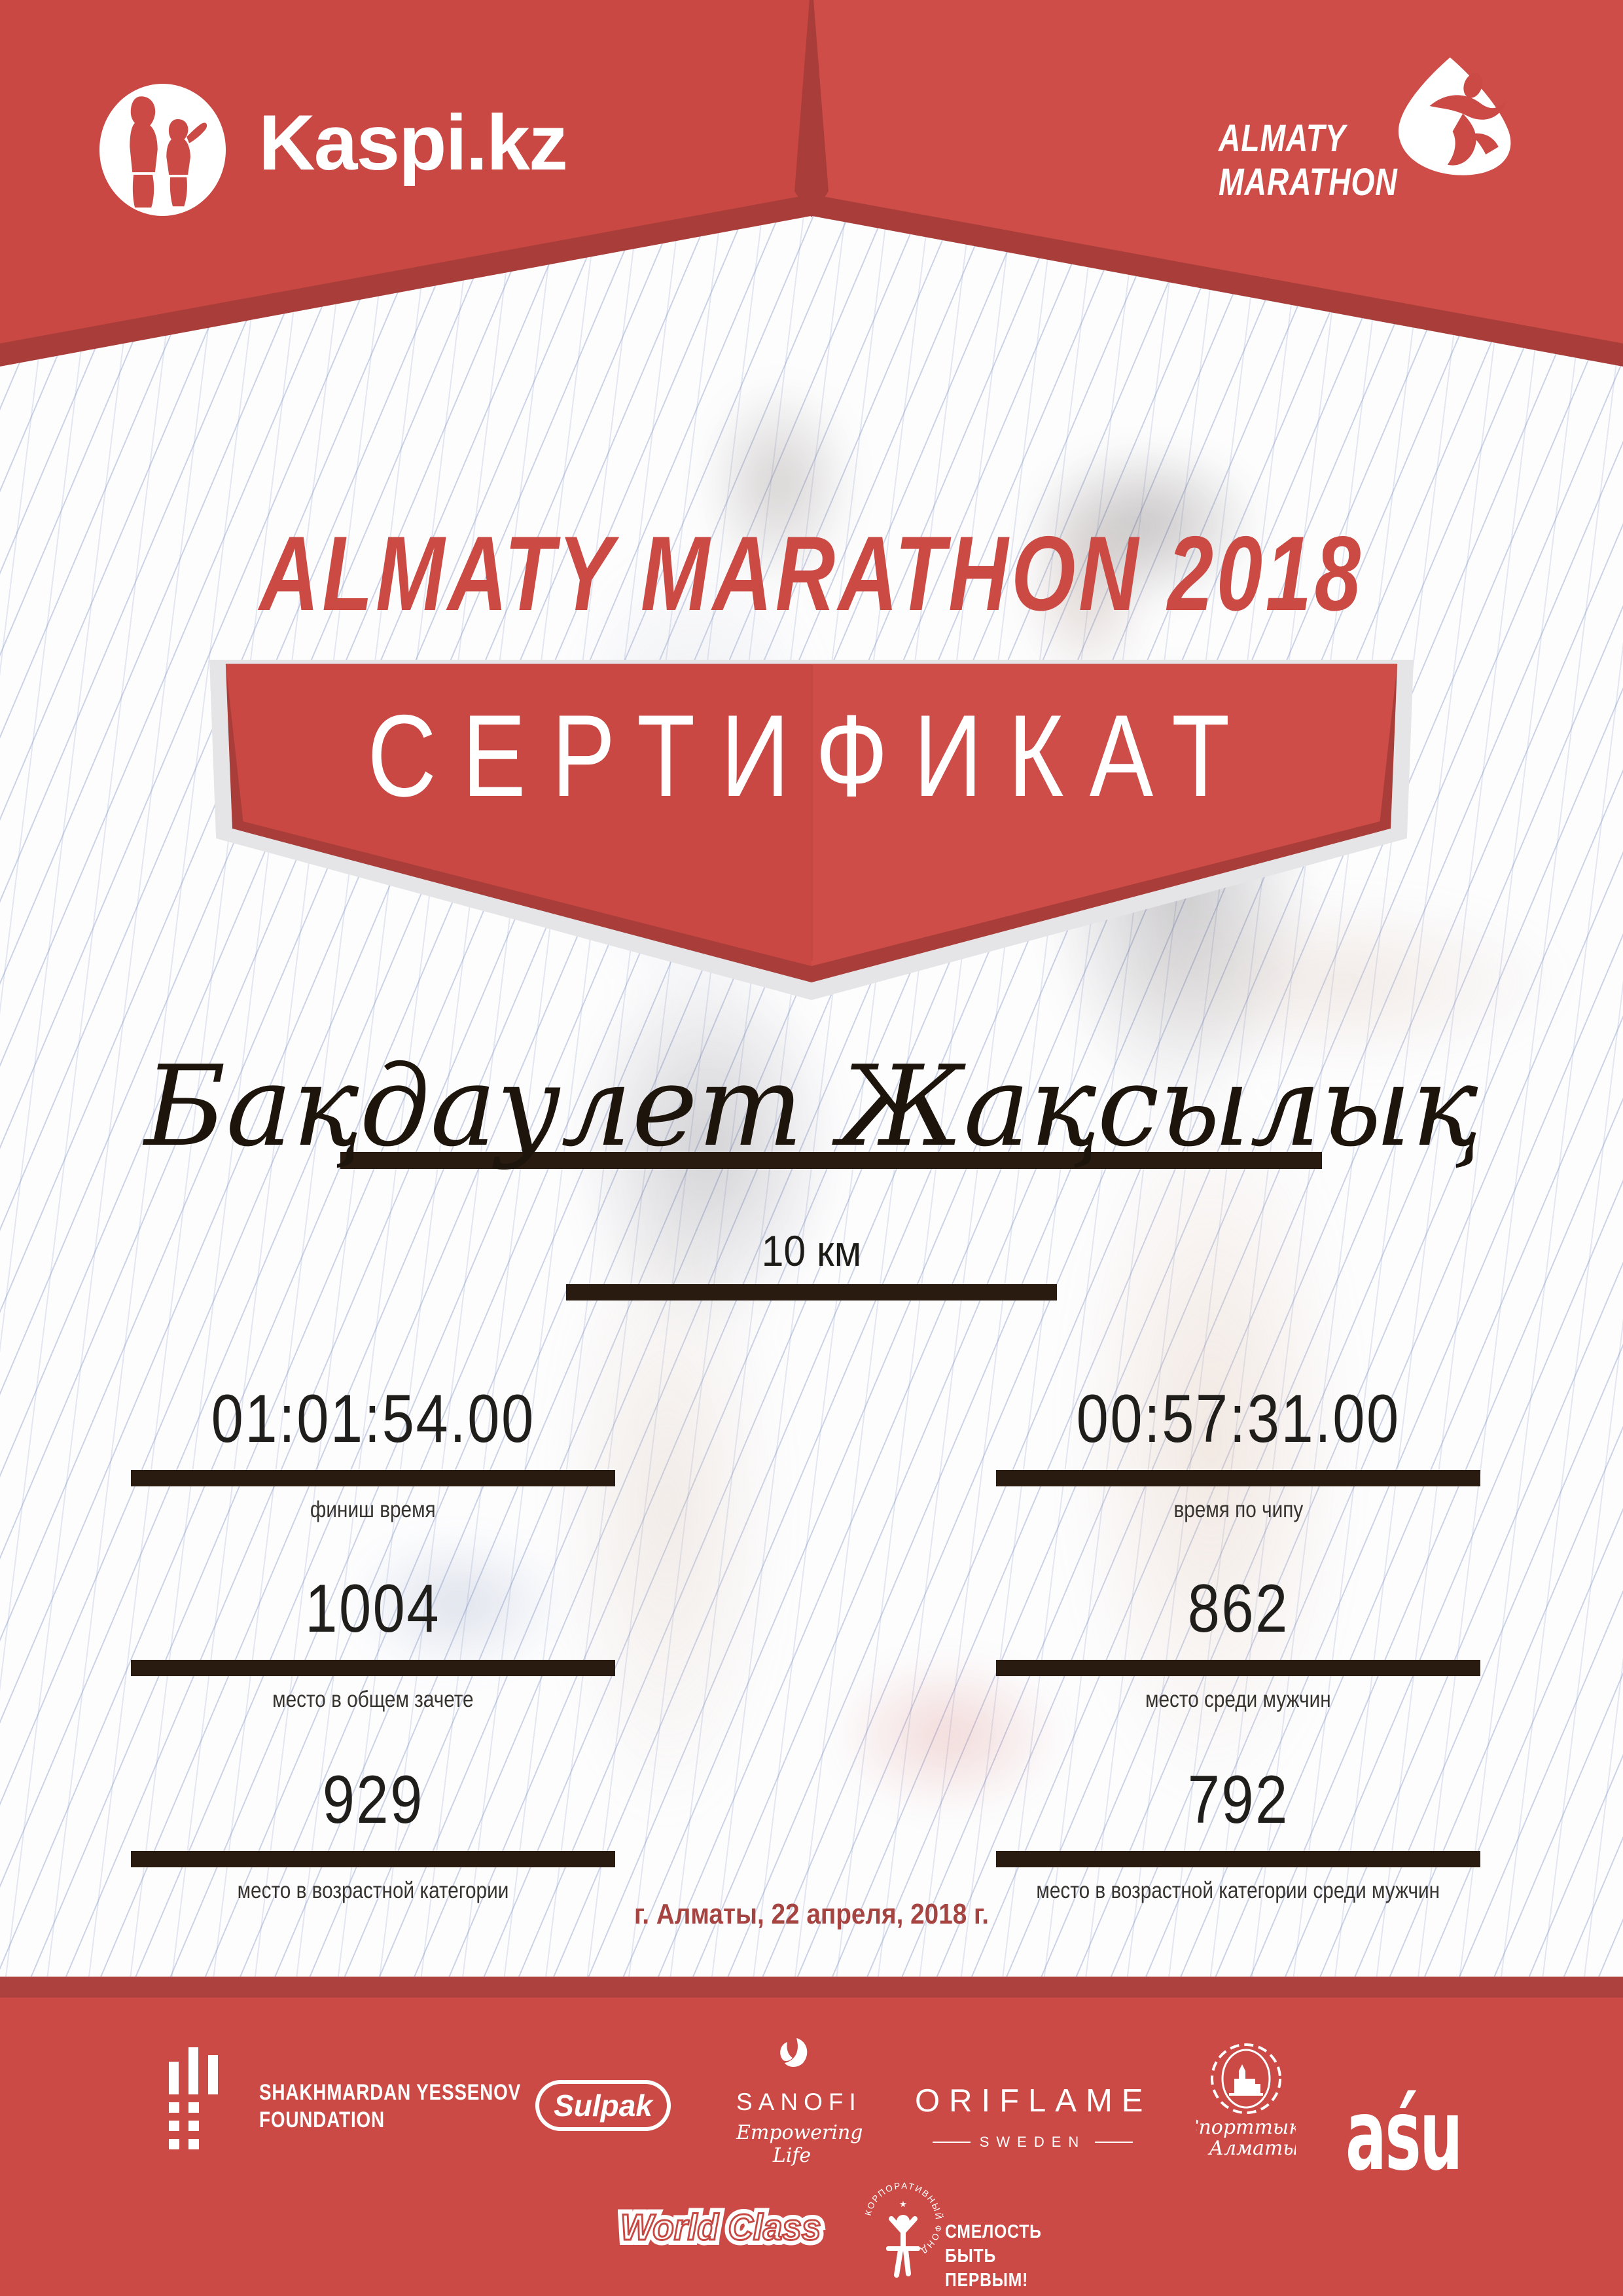 This screenshot has width=1623, height=2296. Describe the element at coordinates (373, 1609) in the screenshot. I see `overall-place-value: 1004` at that location.